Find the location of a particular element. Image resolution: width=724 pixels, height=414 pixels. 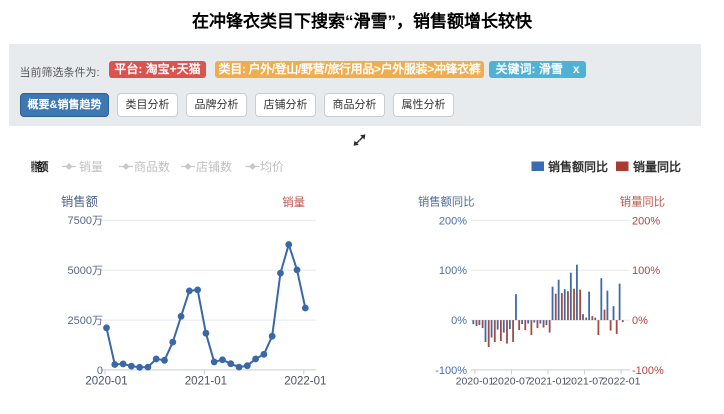

svg-text: 2500万 is located at coordinates (85, 321).